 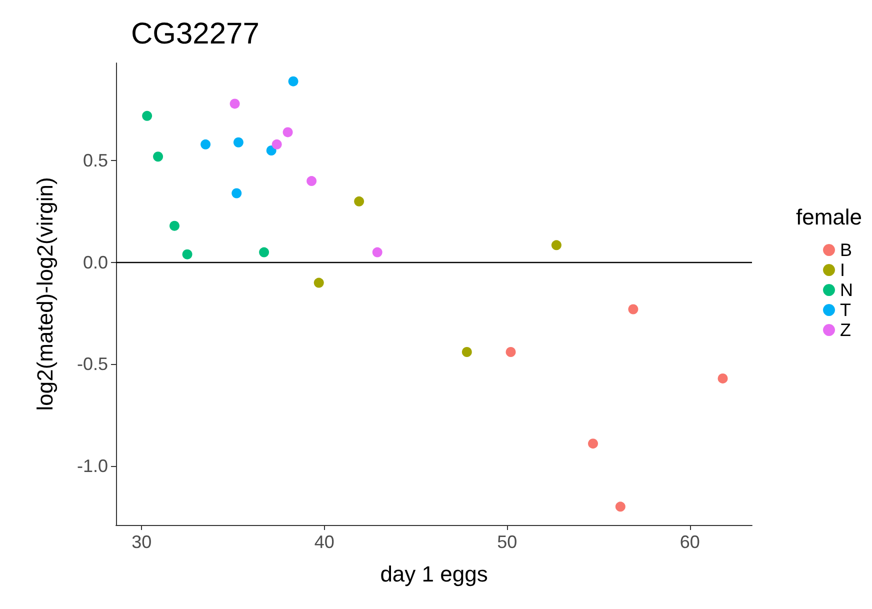 What do you see at coordinates (434, 574) in the screenshot?
I see `x-axis-title: day 1 eggs` at bounding box center [434, 574].